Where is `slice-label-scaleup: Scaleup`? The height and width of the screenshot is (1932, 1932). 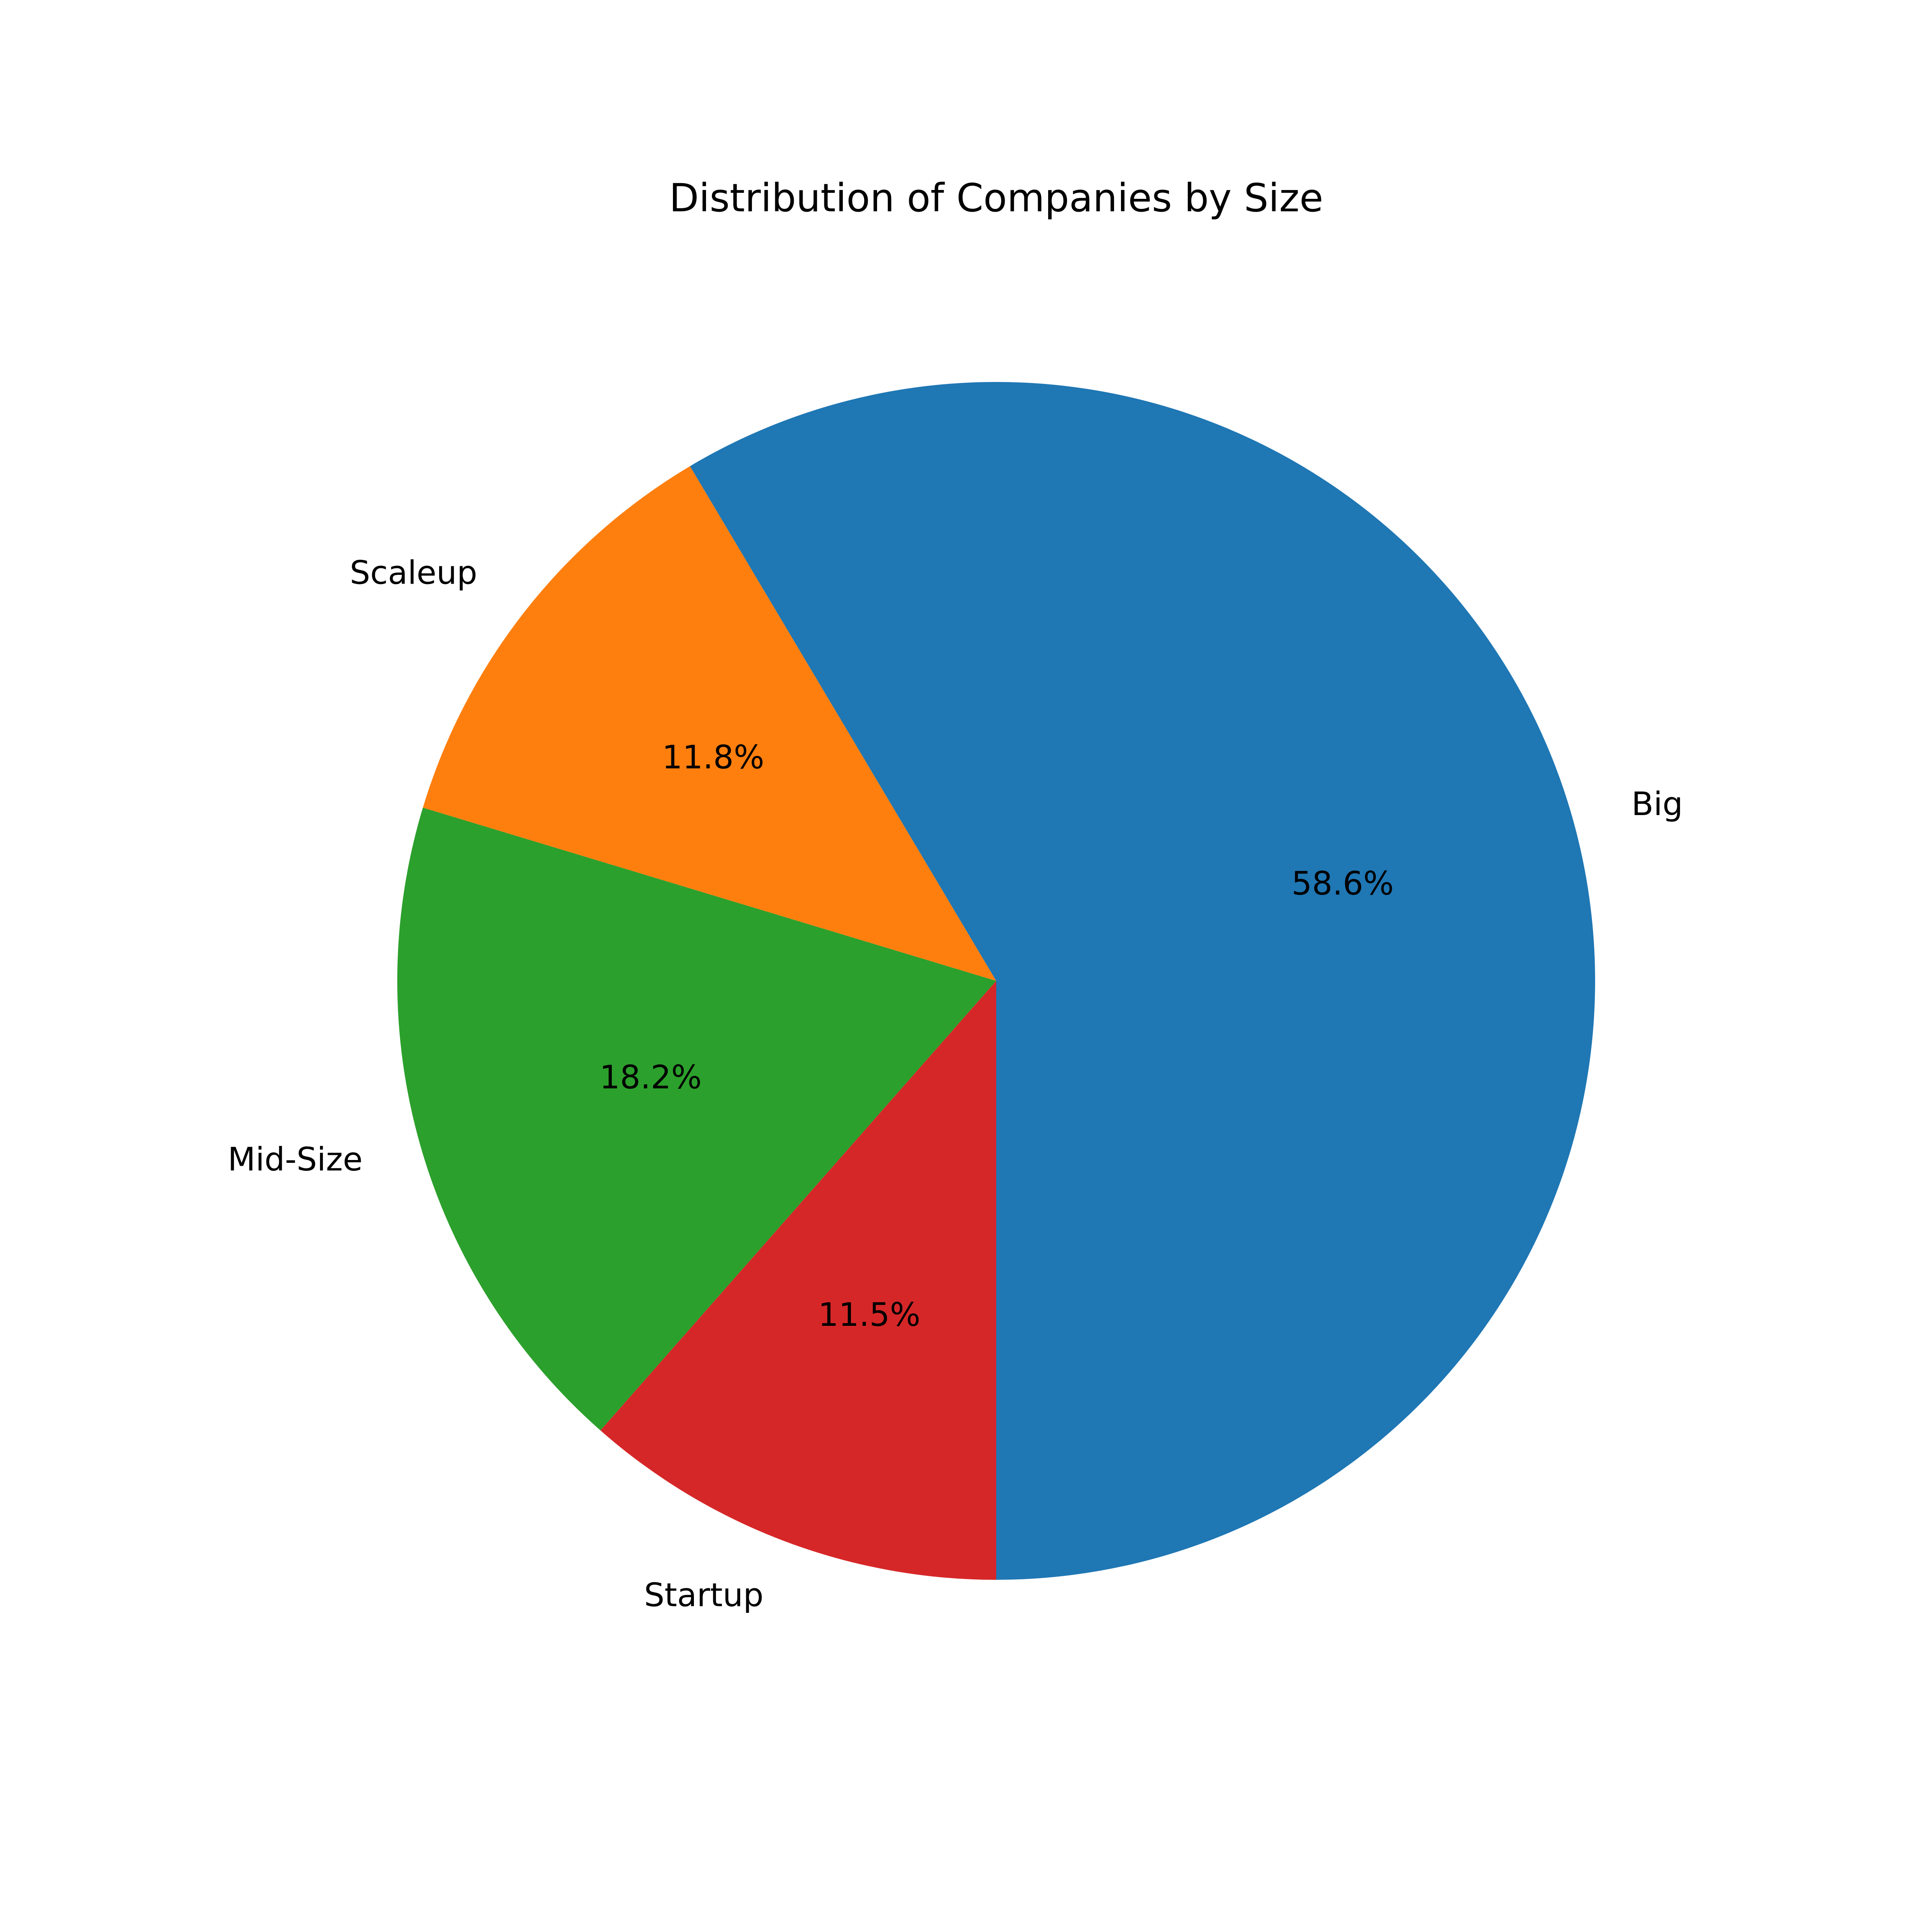
slice-label-scaleup: Scaleup is located at coordinates (413, 573).